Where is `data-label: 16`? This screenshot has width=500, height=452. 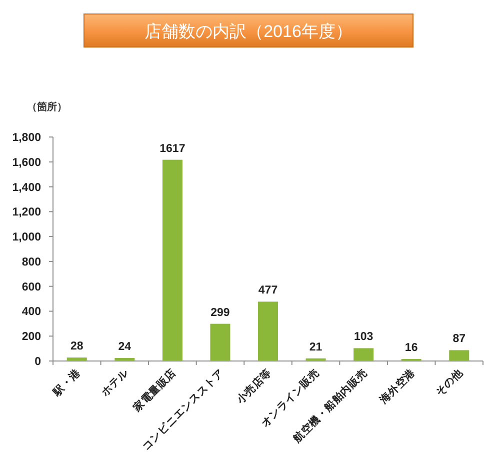 data-label: 16 is located at coordinates (411, 348).